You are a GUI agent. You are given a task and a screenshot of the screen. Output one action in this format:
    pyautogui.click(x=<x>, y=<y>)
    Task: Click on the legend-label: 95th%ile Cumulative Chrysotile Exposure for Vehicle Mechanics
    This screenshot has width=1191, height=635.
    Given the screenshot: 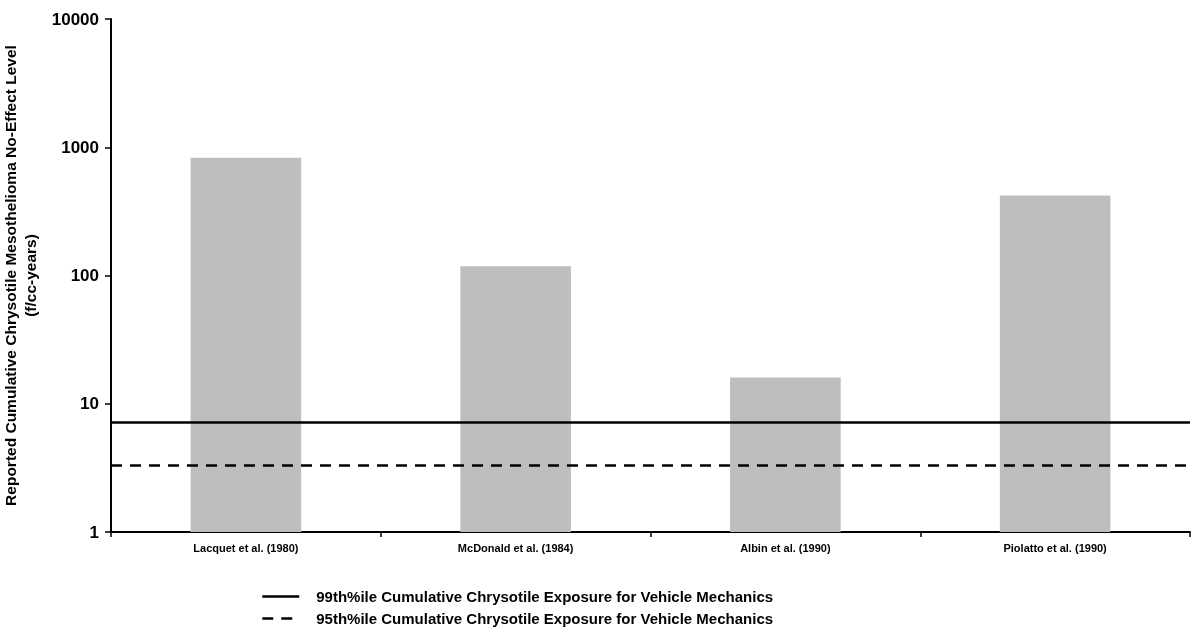 What is the action you would take?
    pyautogui.click(x=545, y=618)
    